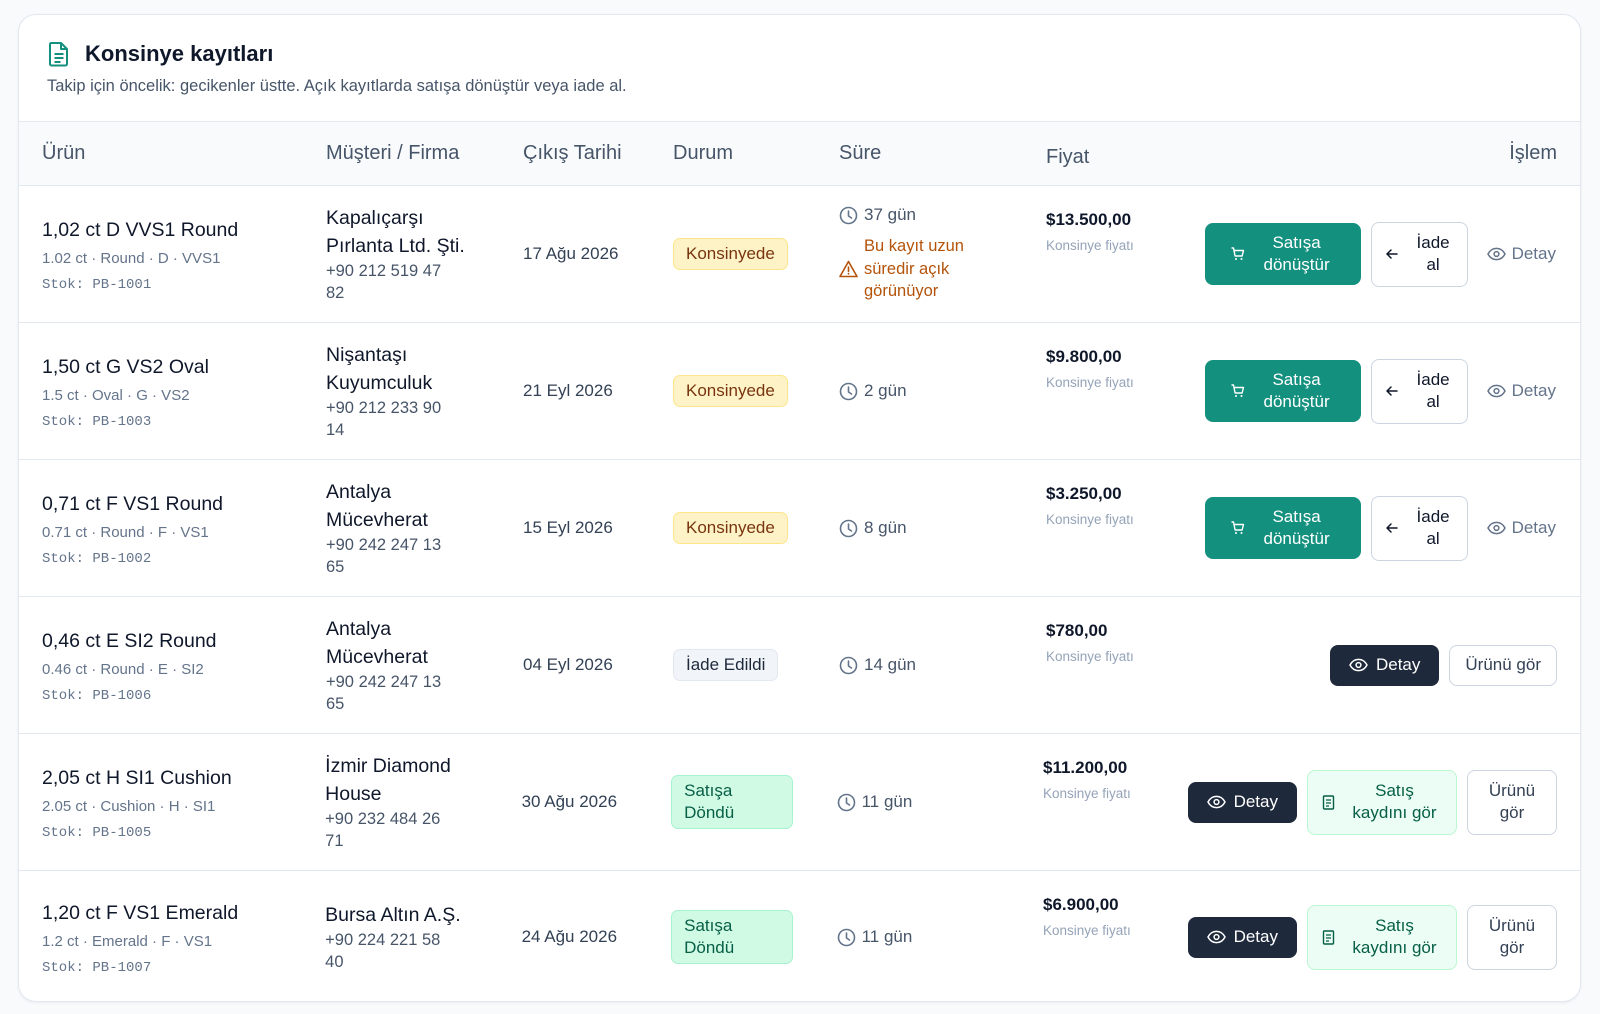  What do you see at coordinates (1533, 153) in the screenshot?
I see `column-header: İşlem` at bounding box center [1533, 153].